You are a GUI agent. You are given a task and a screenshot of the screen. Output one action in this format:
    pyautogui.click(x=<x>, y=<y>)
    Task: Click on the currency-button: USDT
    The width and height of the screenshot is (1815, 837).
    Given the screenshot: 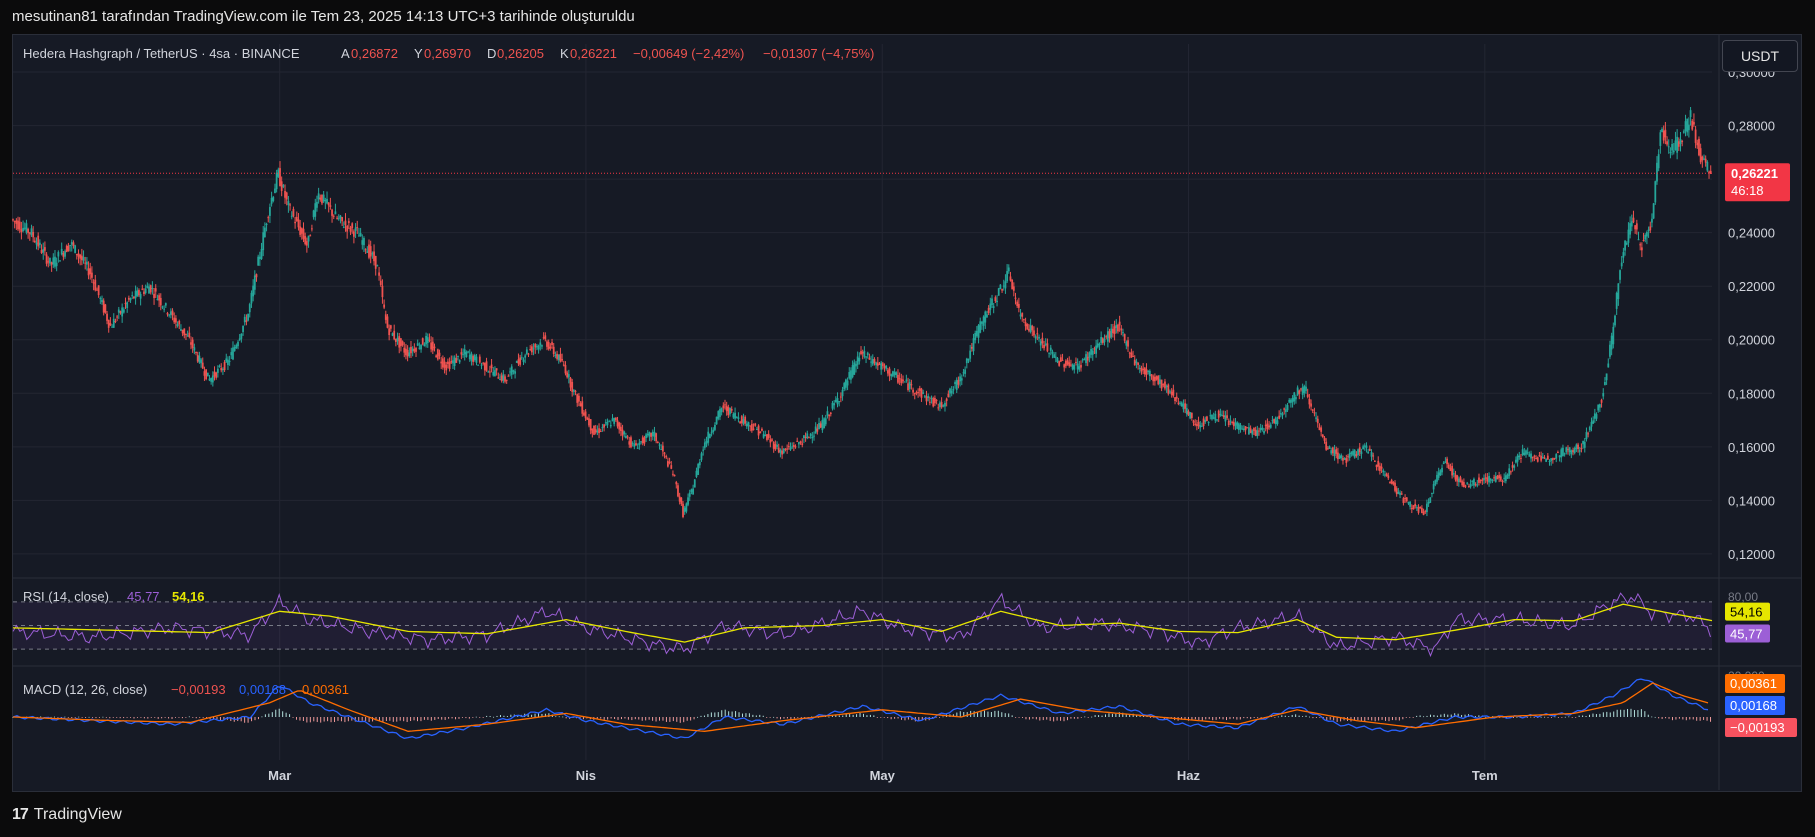 What is the action you would take?
    pyautogui.click(x=1760, y=56)
    